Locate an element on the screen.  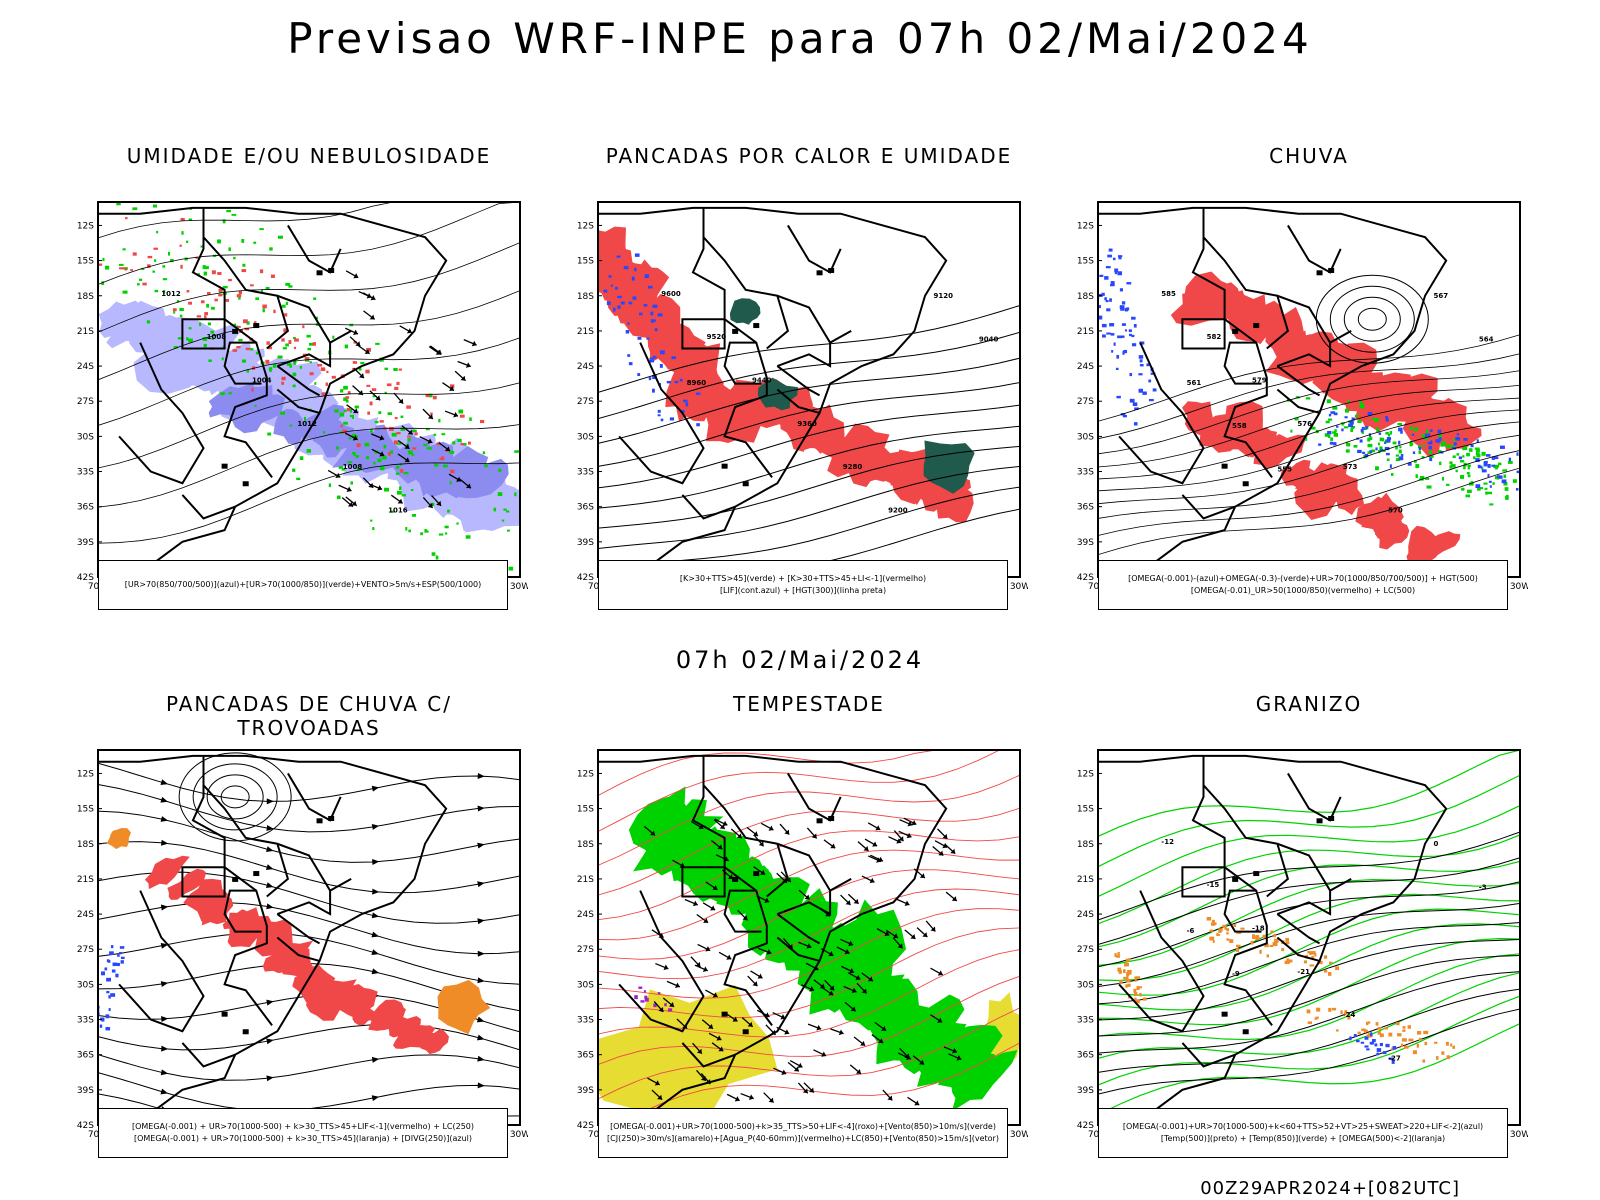
hail-area is located at coordinates (1355, 1036).